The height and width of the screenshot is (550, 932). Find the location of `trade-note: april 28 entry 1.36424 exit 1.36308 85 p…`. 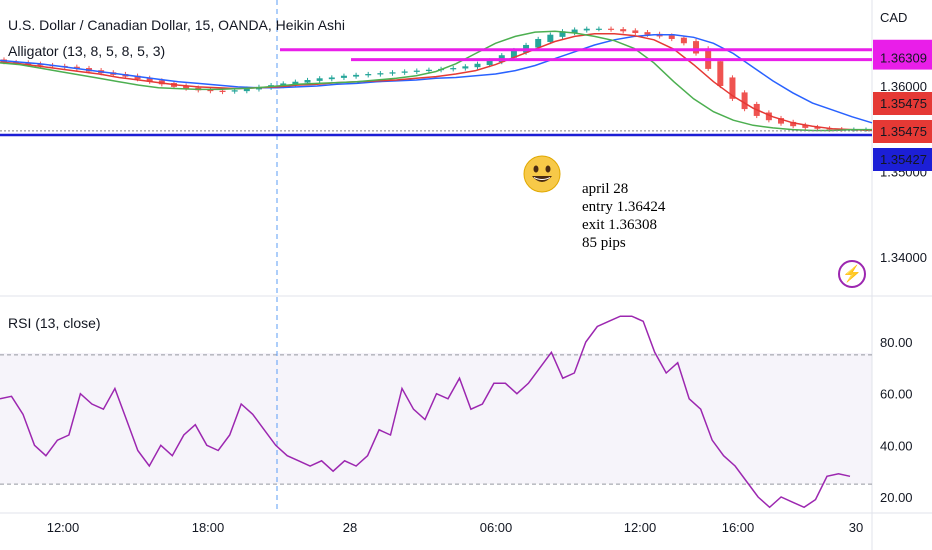

trade-note: april 28 entry 1.36424 exit 1.36308 85 p… is located at coordinates (623, 216).